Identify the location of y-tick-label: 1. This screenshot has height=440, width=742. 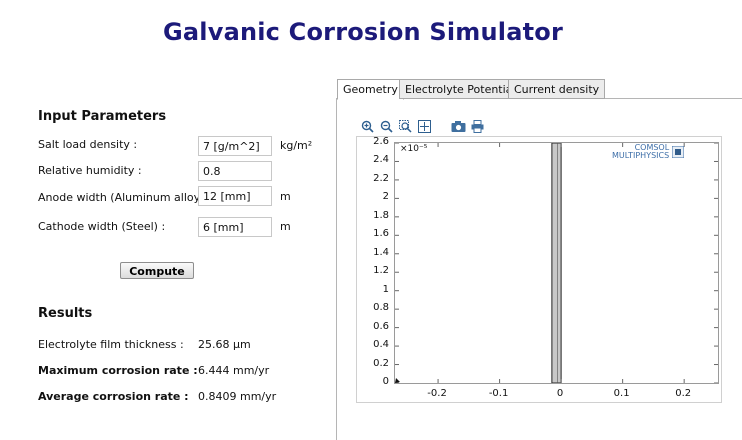
(385, 289).